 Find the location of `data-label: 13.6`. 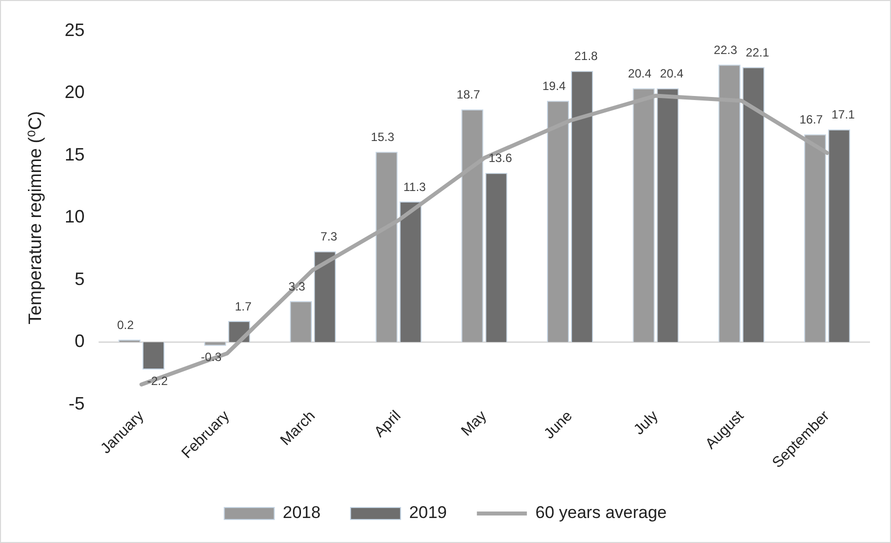

data-label: 13.6 is located at coordinates (500, 158).